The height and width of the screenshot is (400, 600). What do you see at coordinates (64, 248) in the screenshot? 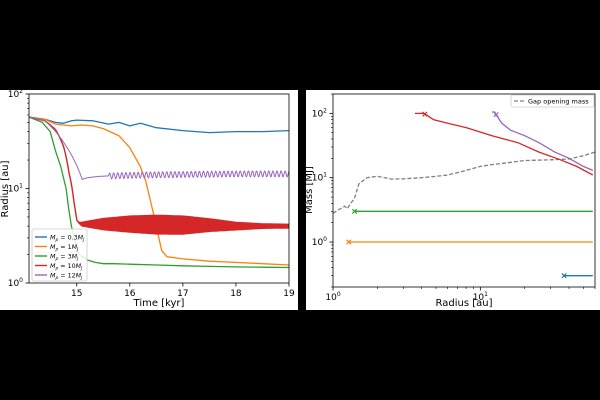
I see `legend-label-p1: Mp = 1MJ` at bounding box center [64, 248].